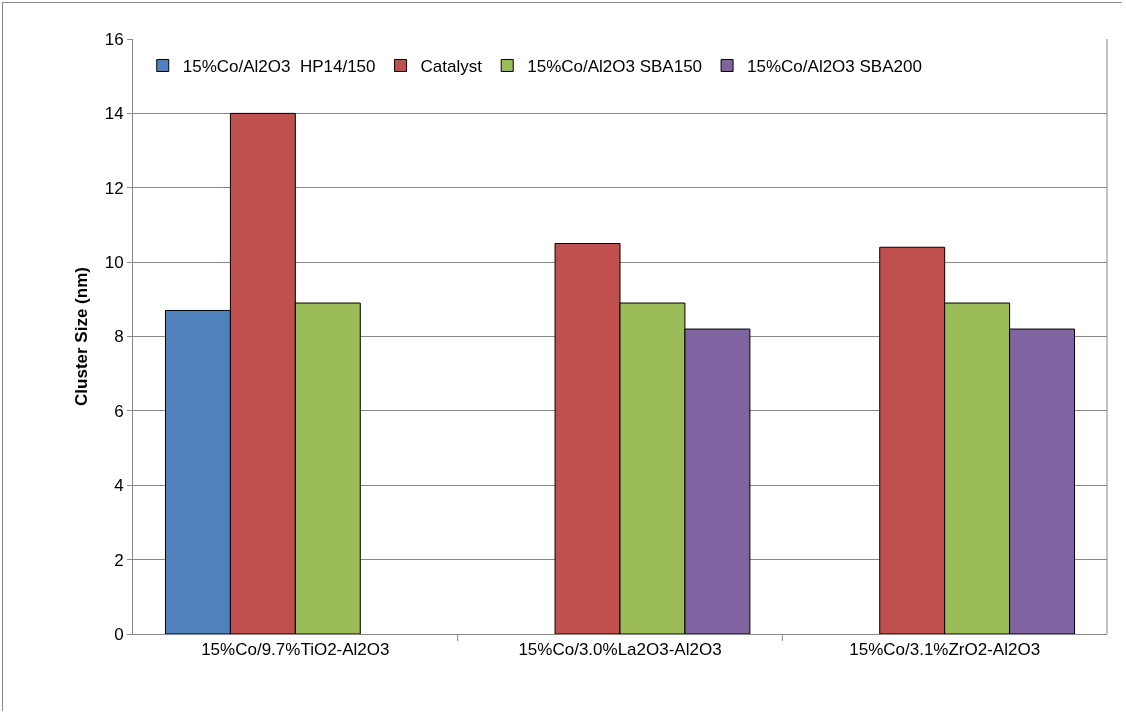 This screenshot has width=1126, height=715. What do you see at coordinates (295, 650) in the screenshot?
I see `x-tick-label: 15%Co/9.7%TiO2-Al2O3` at bounding box center [295, 650].